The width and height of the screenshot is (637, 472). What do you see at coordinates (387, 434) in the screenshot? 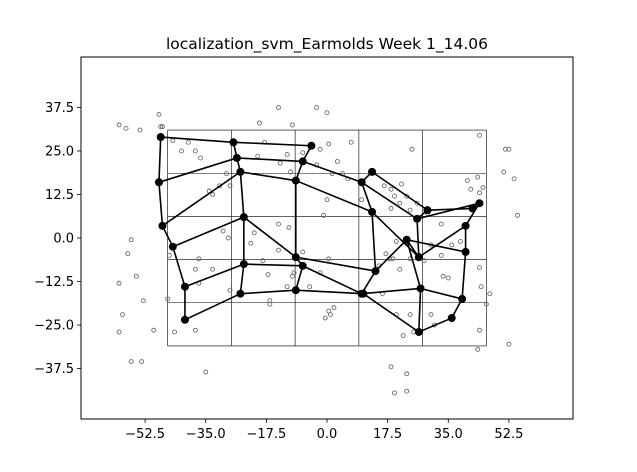
I see `x-tick-label: 17.5` at bounding box center [387, 434].